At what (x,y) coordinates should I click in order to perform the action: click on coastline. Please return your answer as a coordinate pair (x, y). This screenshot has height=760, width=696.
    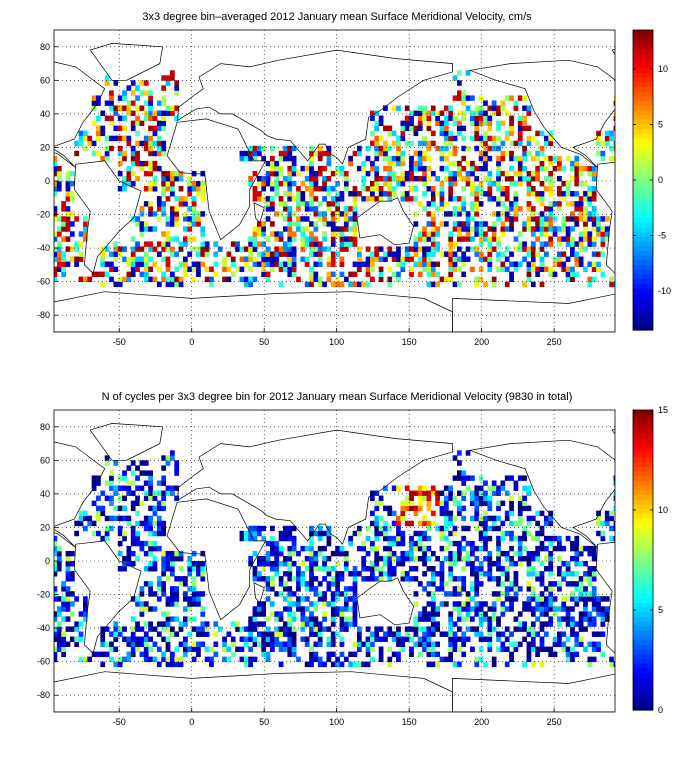
    Looking at the image, I should click on (613, 51).